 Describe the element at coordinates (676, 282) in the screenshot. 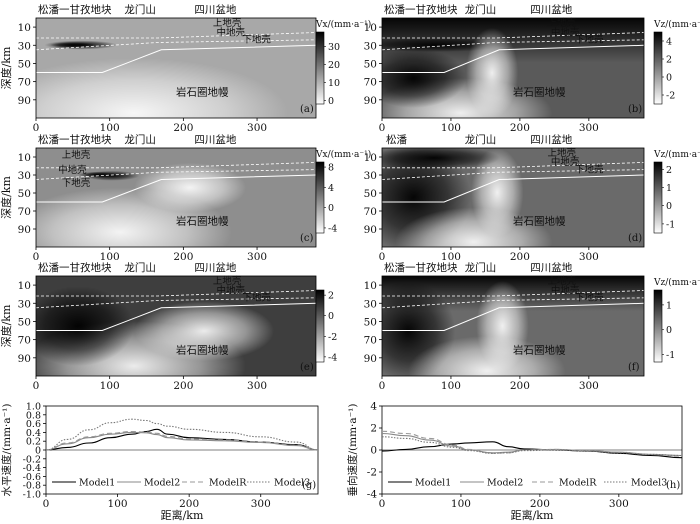

I see `colorbar-title: Vz/(mm·a⁻¹)` at that location.